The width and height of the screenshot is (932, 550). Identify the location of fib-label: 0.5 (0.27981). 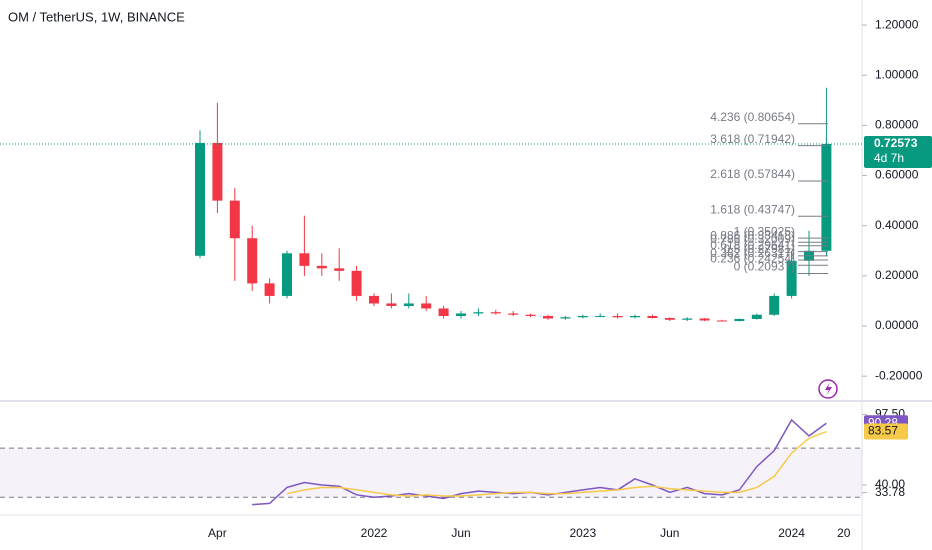
(759, 249).